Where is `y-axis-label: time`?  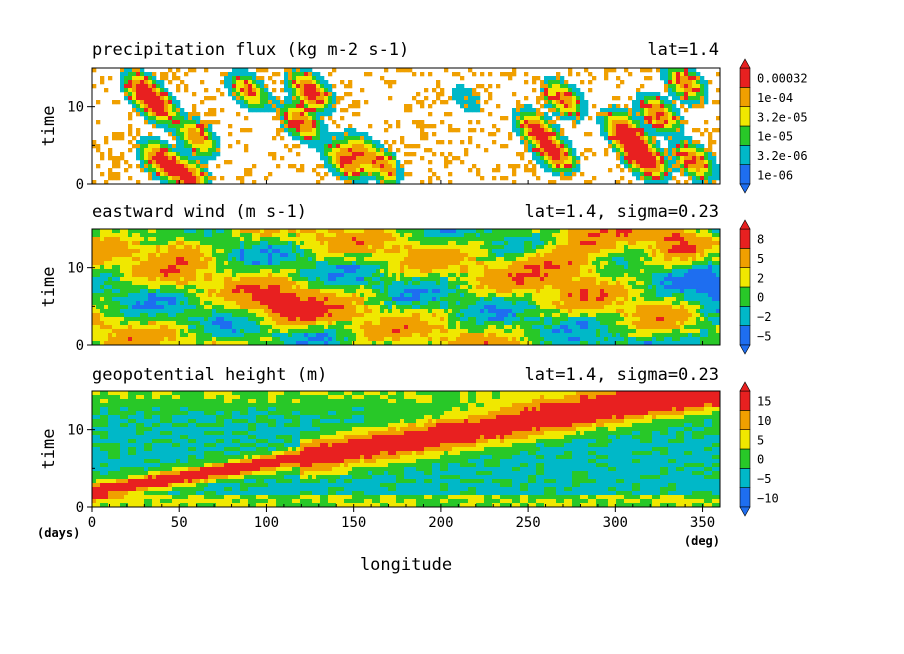 y-axis-label: time is located at coordinates (49, 126).